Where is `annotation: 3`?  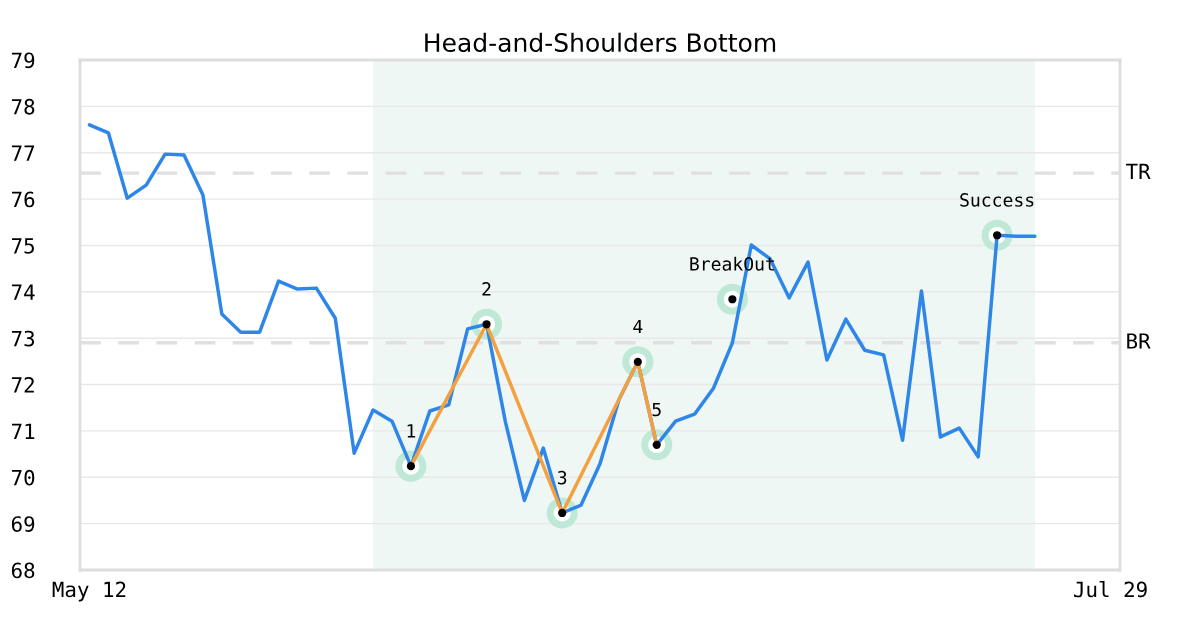 annotation: 3 is located at coordinates (562, 477).